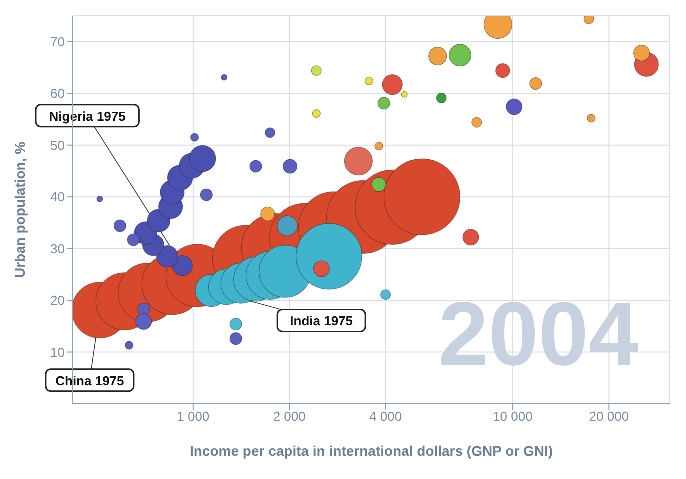  Describe the element at coordinates (386, 416) in the screenshot. I see `x-tick-label: 4 000` at that location.